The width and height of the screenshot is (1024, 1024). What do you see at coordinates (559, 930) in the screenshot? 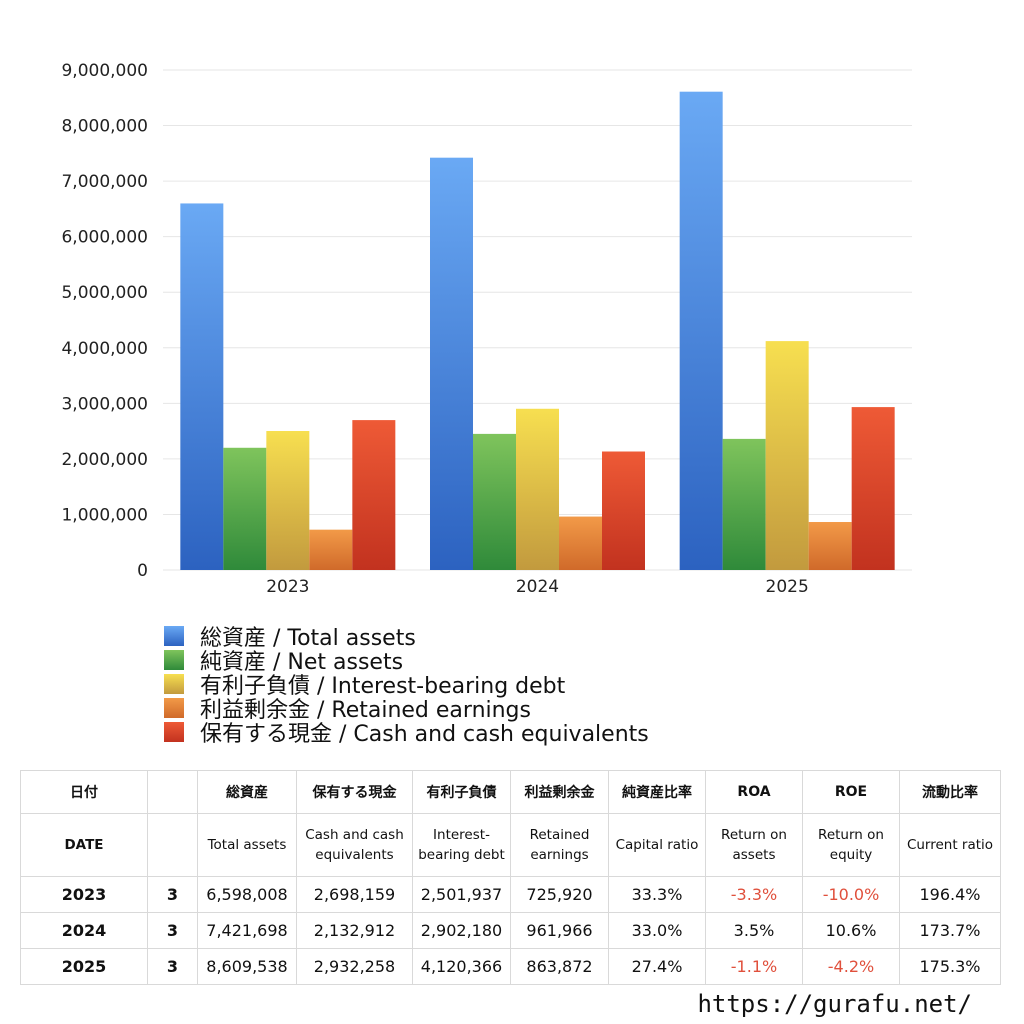
I see `retained-cell: 961,966` at bounding box center [559, 930].